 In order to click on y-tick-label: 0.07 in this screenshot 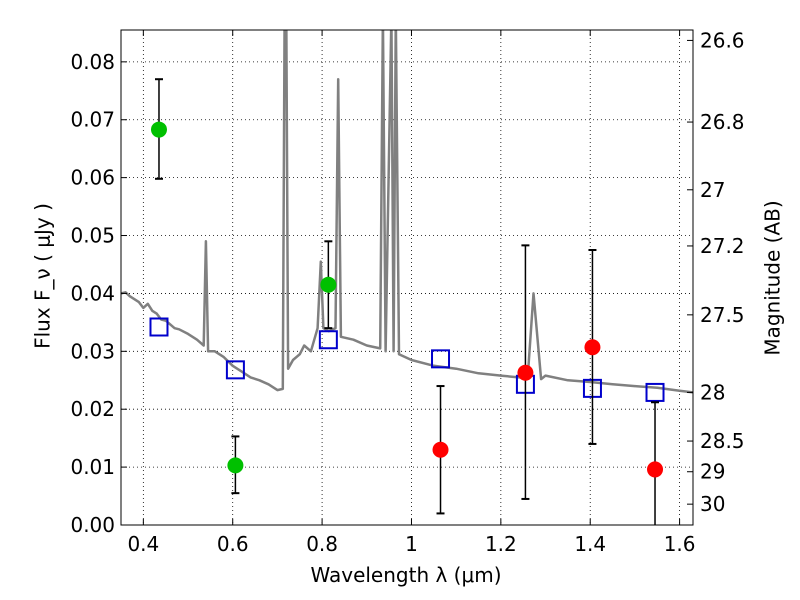, I will do `click(92, 120)`.